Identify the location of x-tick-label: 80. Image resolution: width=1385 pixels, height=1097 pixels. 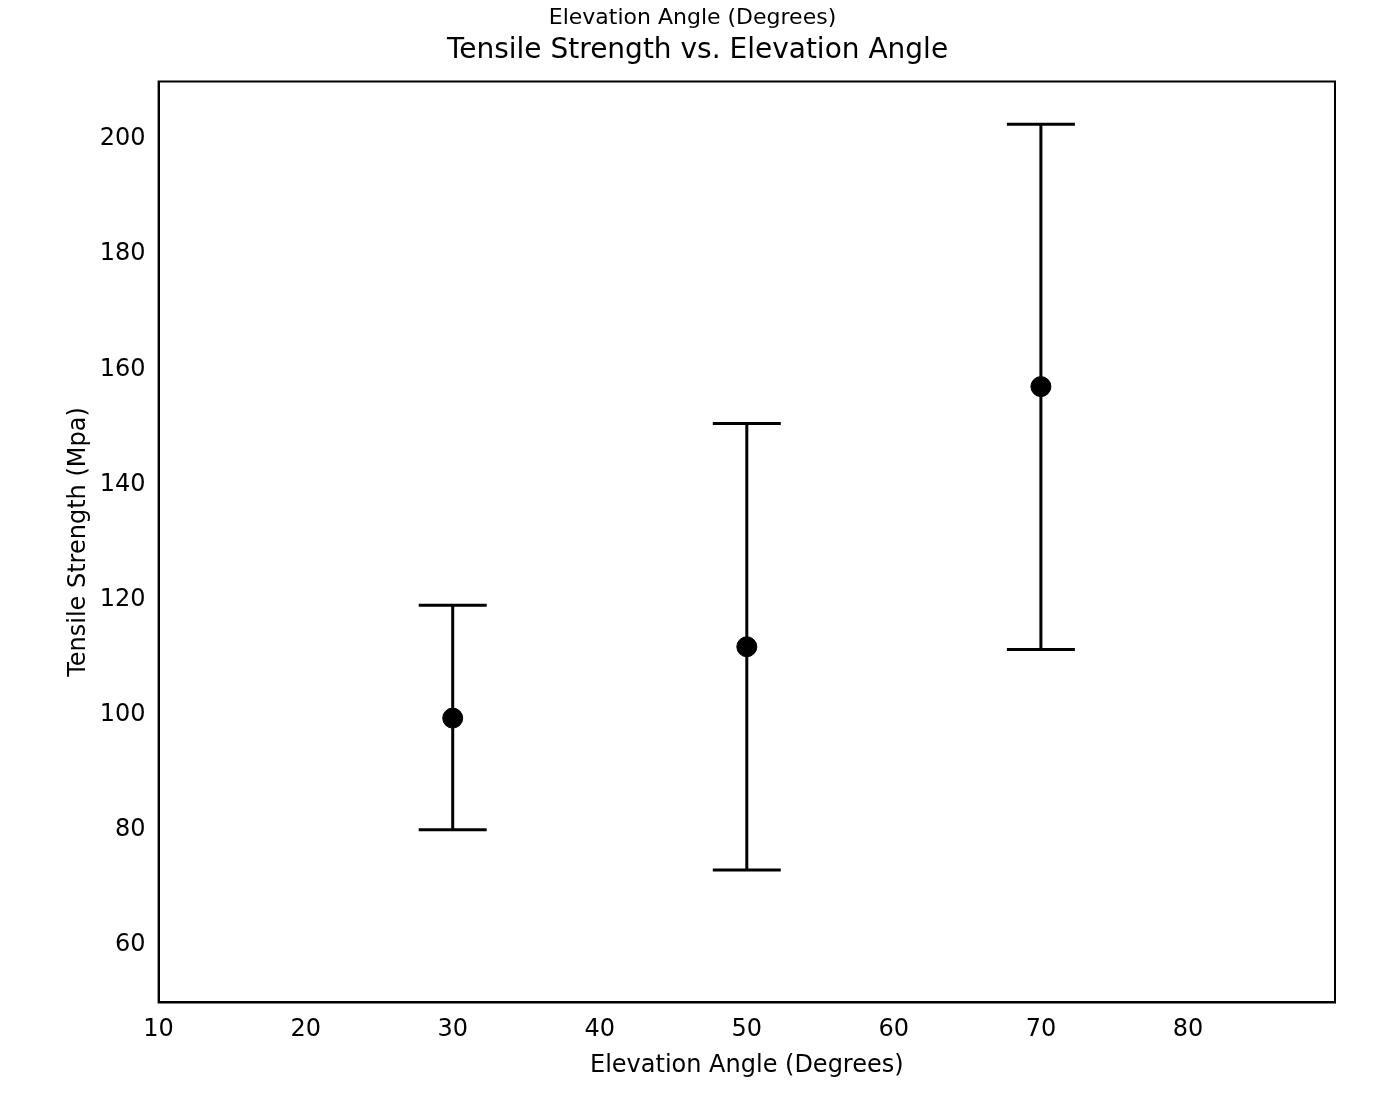
(1188, 1028).